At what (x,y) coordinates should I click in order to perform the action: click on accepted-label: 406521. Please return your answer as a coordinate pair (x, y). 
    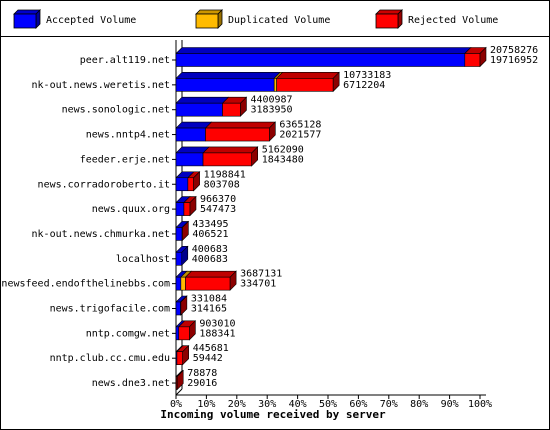
    Looking at the image, I should click on (210, 234).